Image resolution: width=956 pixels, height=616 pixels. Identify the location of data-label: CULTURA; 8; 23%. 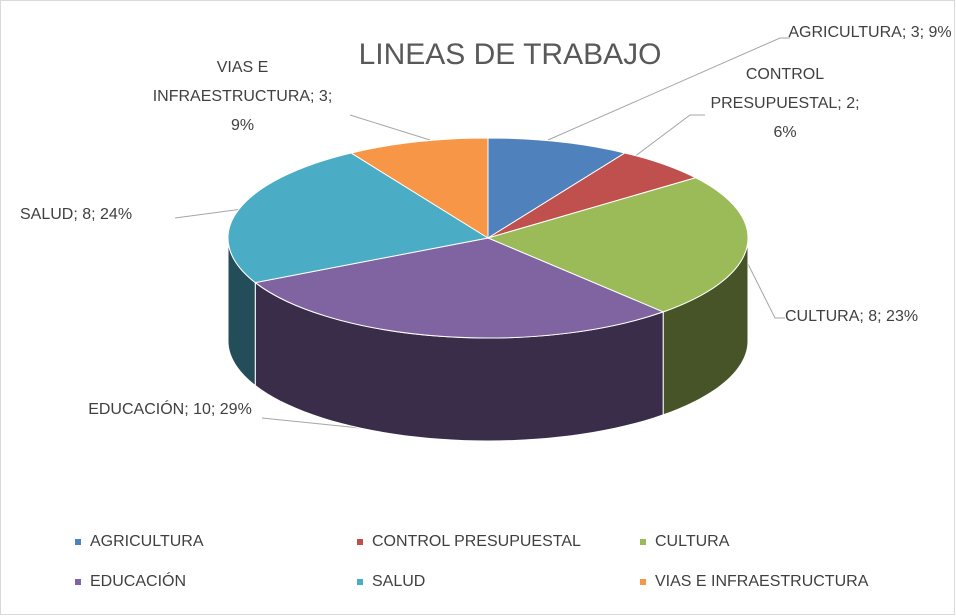
(852, 316).